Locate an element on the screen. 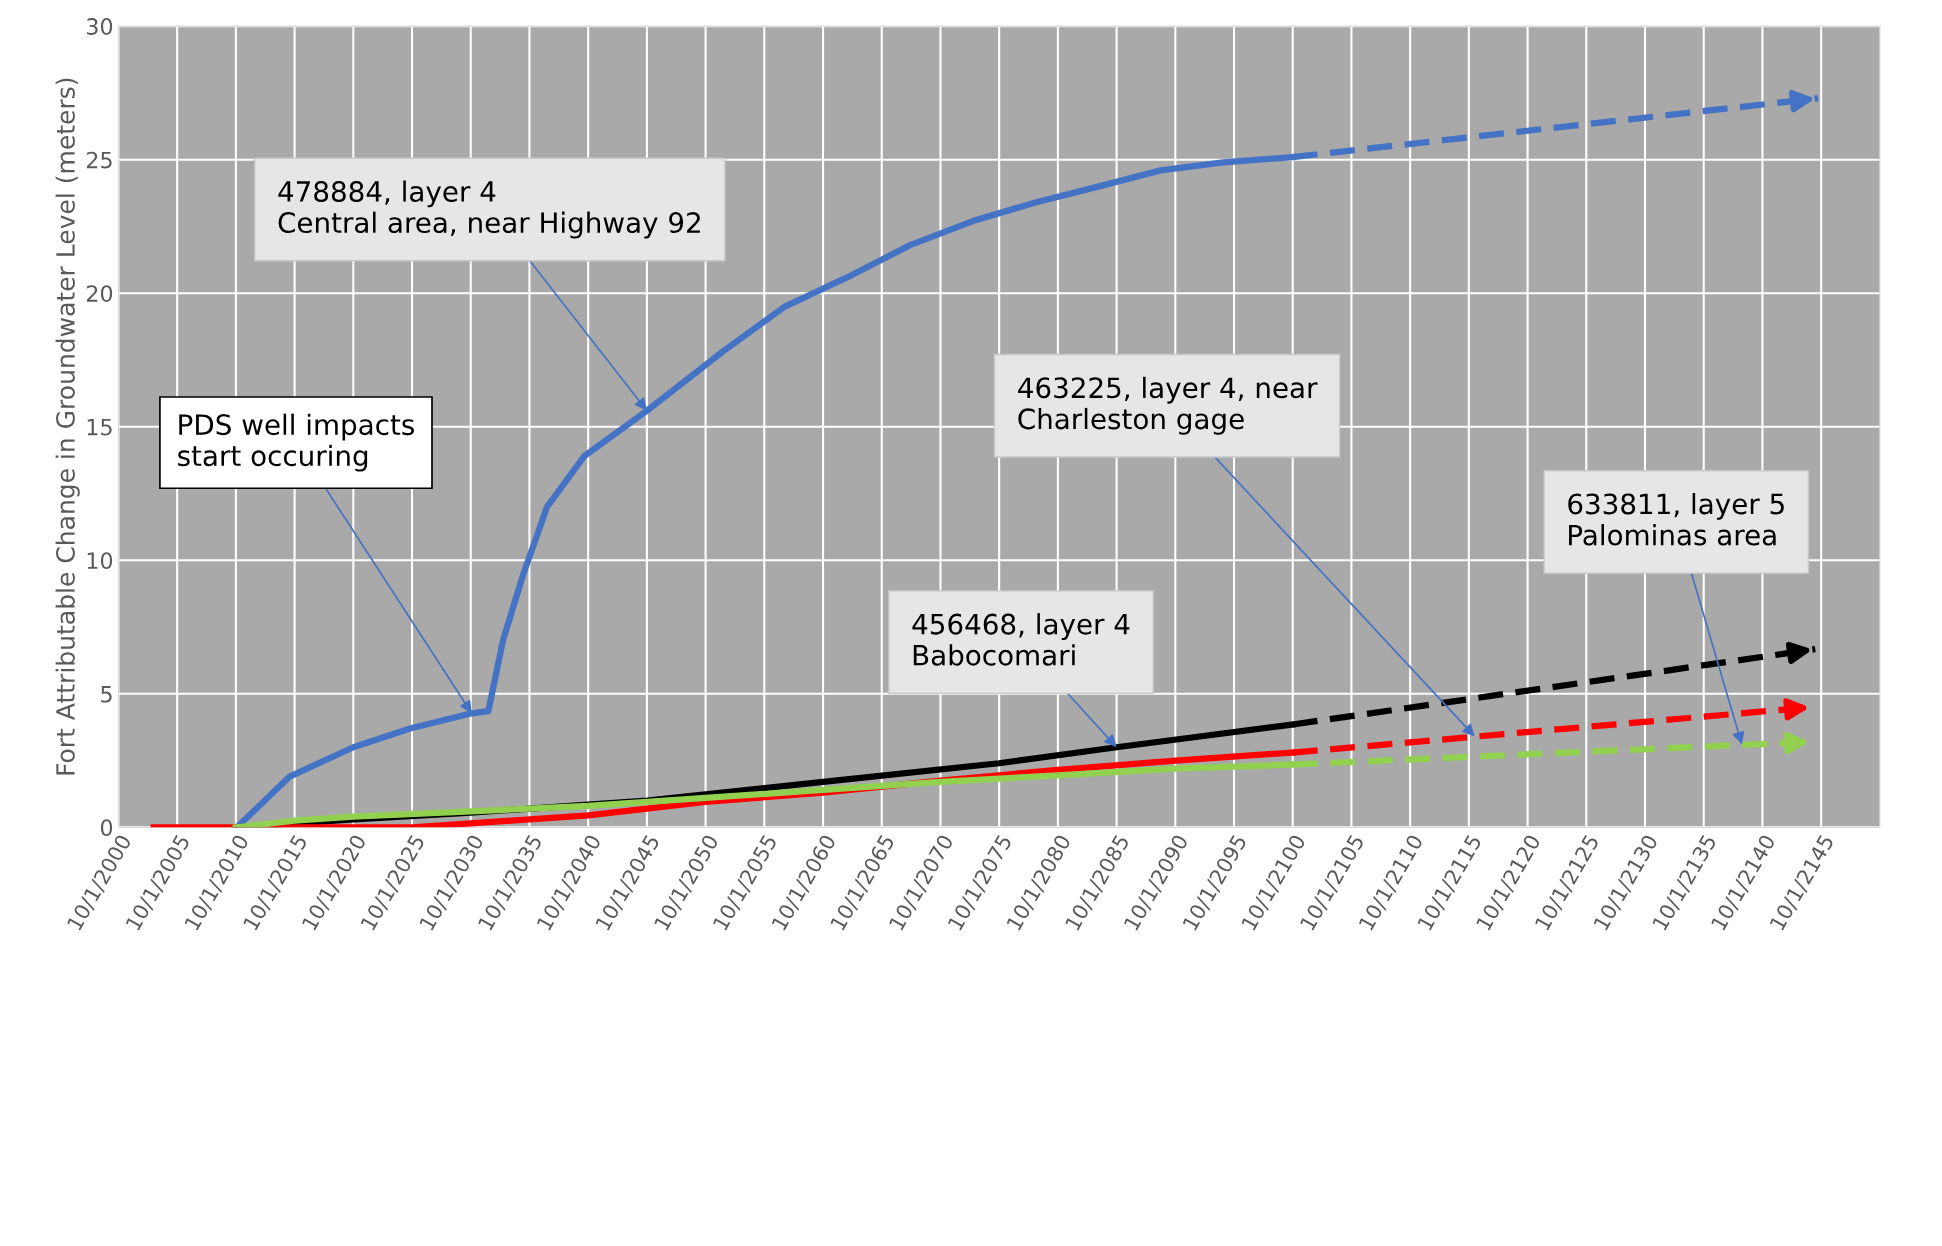 Image resolution: width=1942 pixels, height=1246 pixels. y-tick-label: 0 is located at coordinates (106, 828).